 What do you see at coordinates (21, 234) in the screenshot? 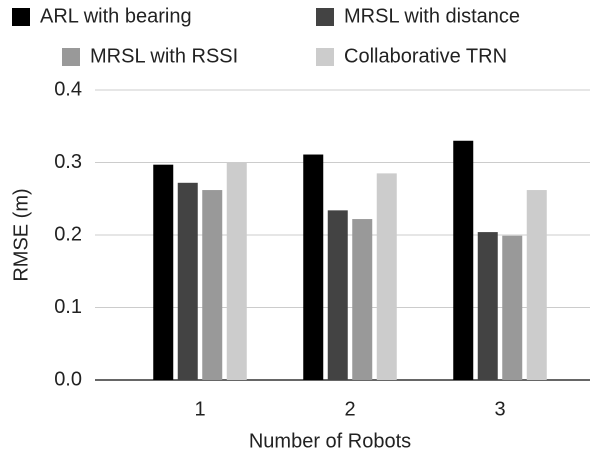
I see `y-axis-title: RMSE (m)` at bounding box center [21, 234].